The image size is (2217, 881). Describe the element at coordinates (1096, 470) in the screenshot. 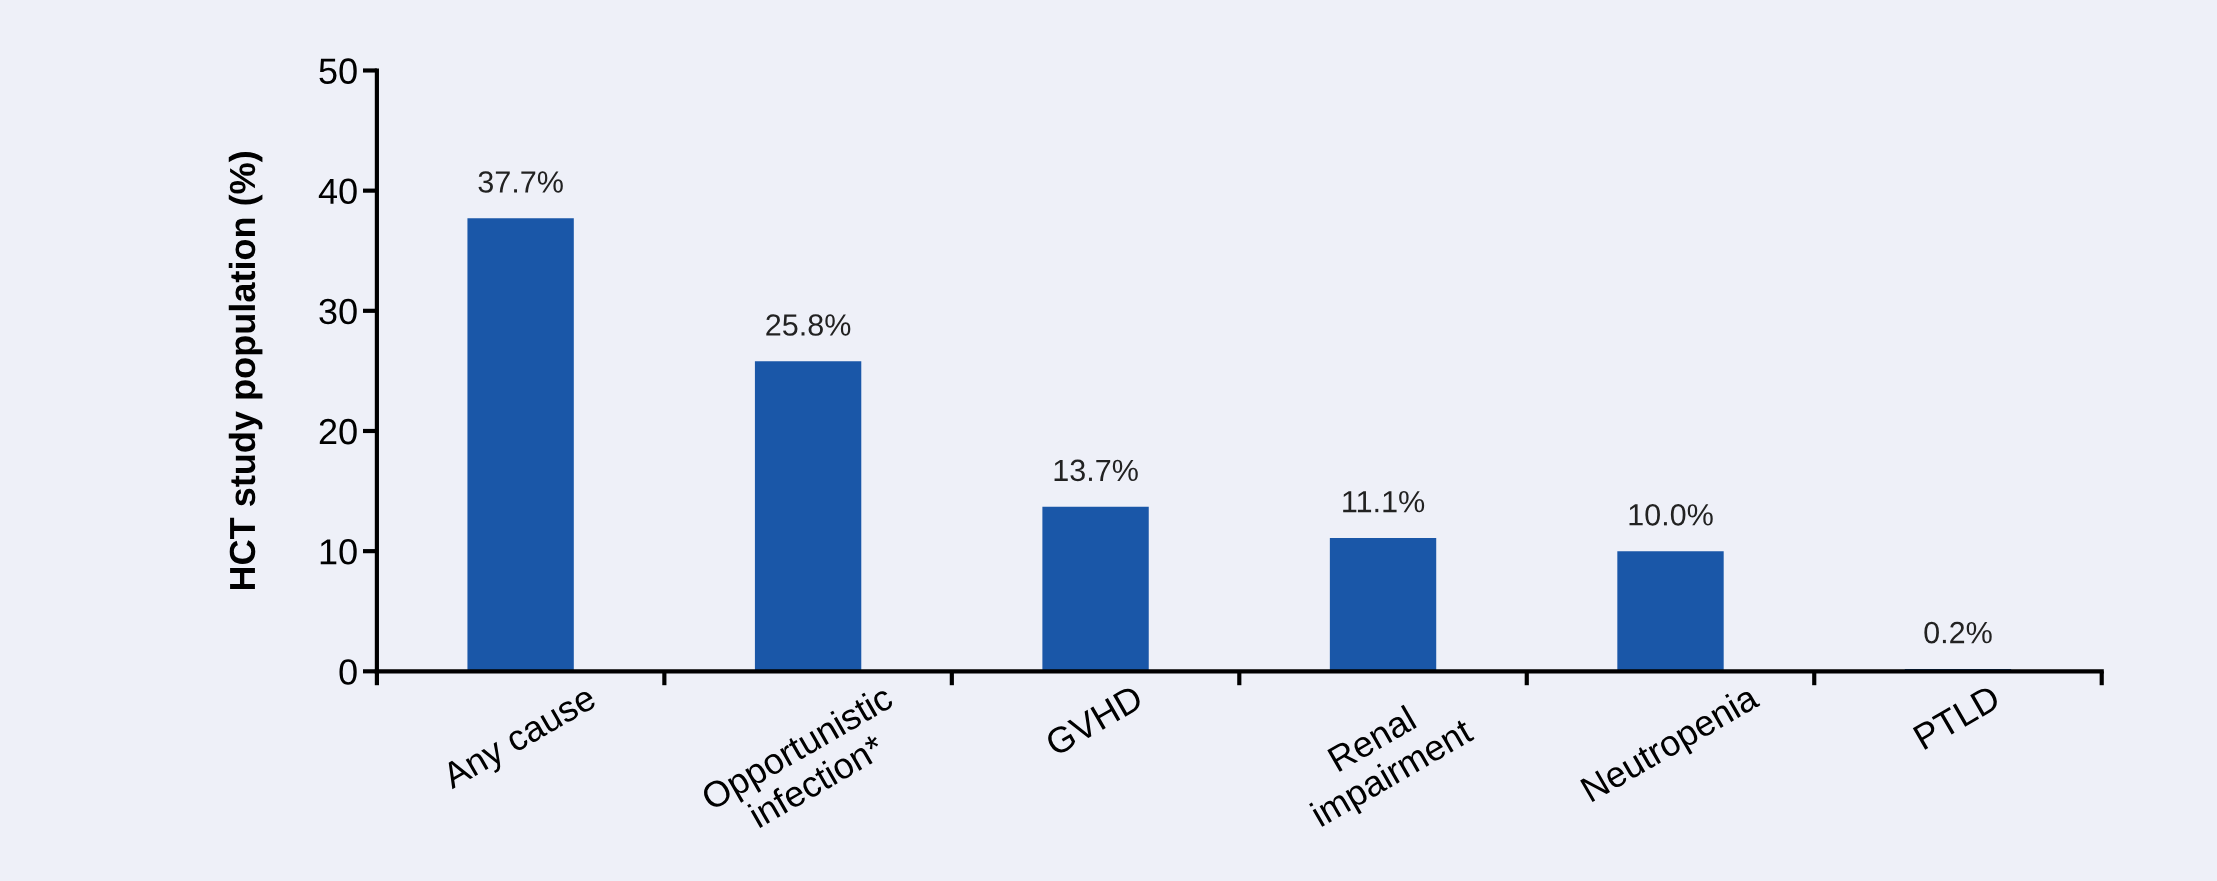

I see `data-label: 13.7%` at that location.